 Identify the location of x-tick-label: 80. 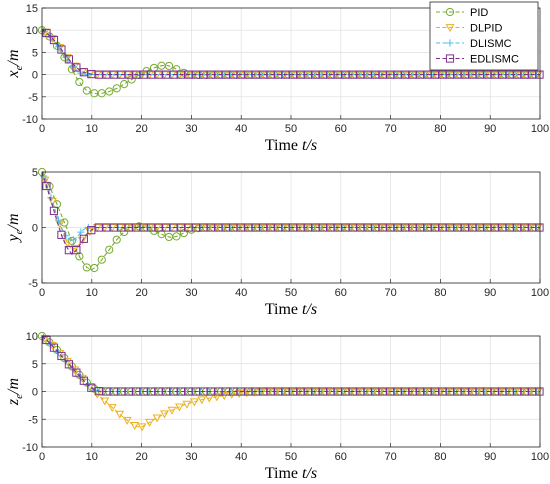
(440, 457).